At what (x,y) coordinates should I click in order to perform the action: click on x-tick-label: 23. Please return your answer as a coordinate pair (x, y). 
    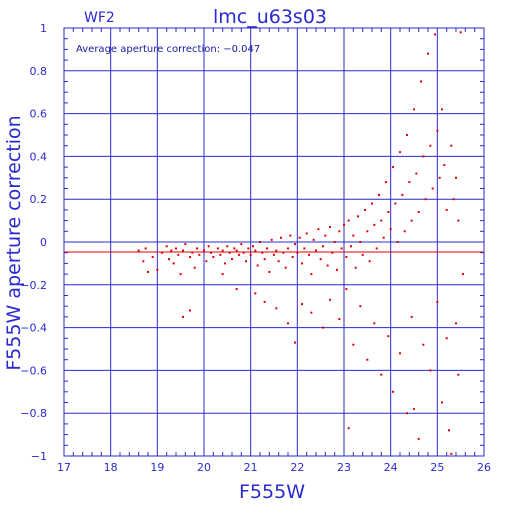
    Looking at the image, I should click on (344, 467).